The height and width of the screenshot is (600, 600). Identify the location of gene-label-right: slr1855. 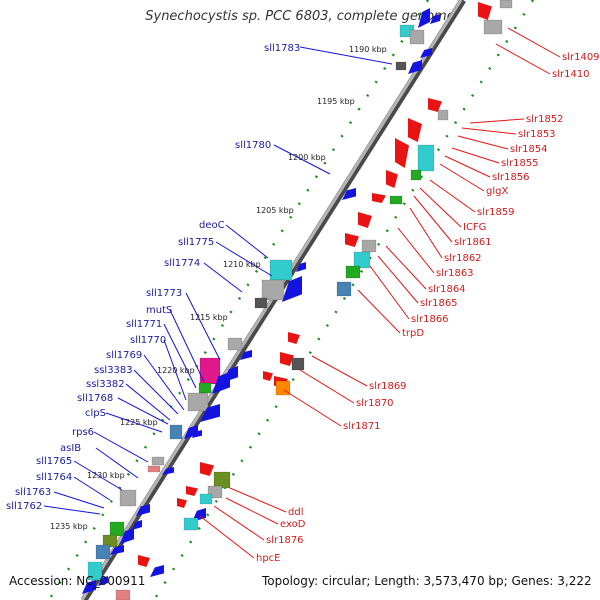
(520, 163).